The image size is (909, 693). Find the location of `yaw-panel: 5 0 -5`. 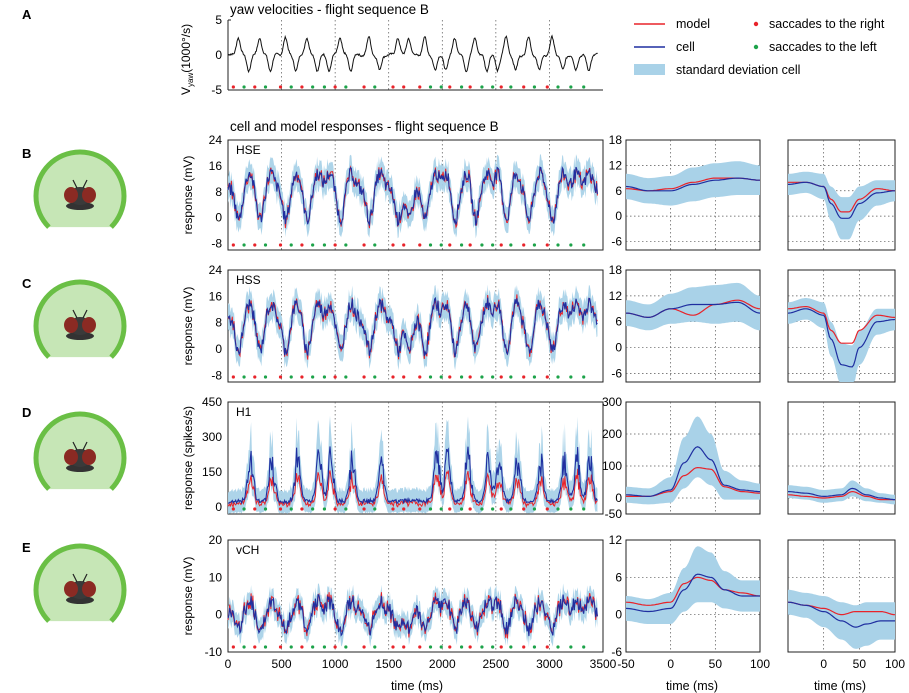

yaw-panel: 5 0 -5 is located at coordinates (407, 55).